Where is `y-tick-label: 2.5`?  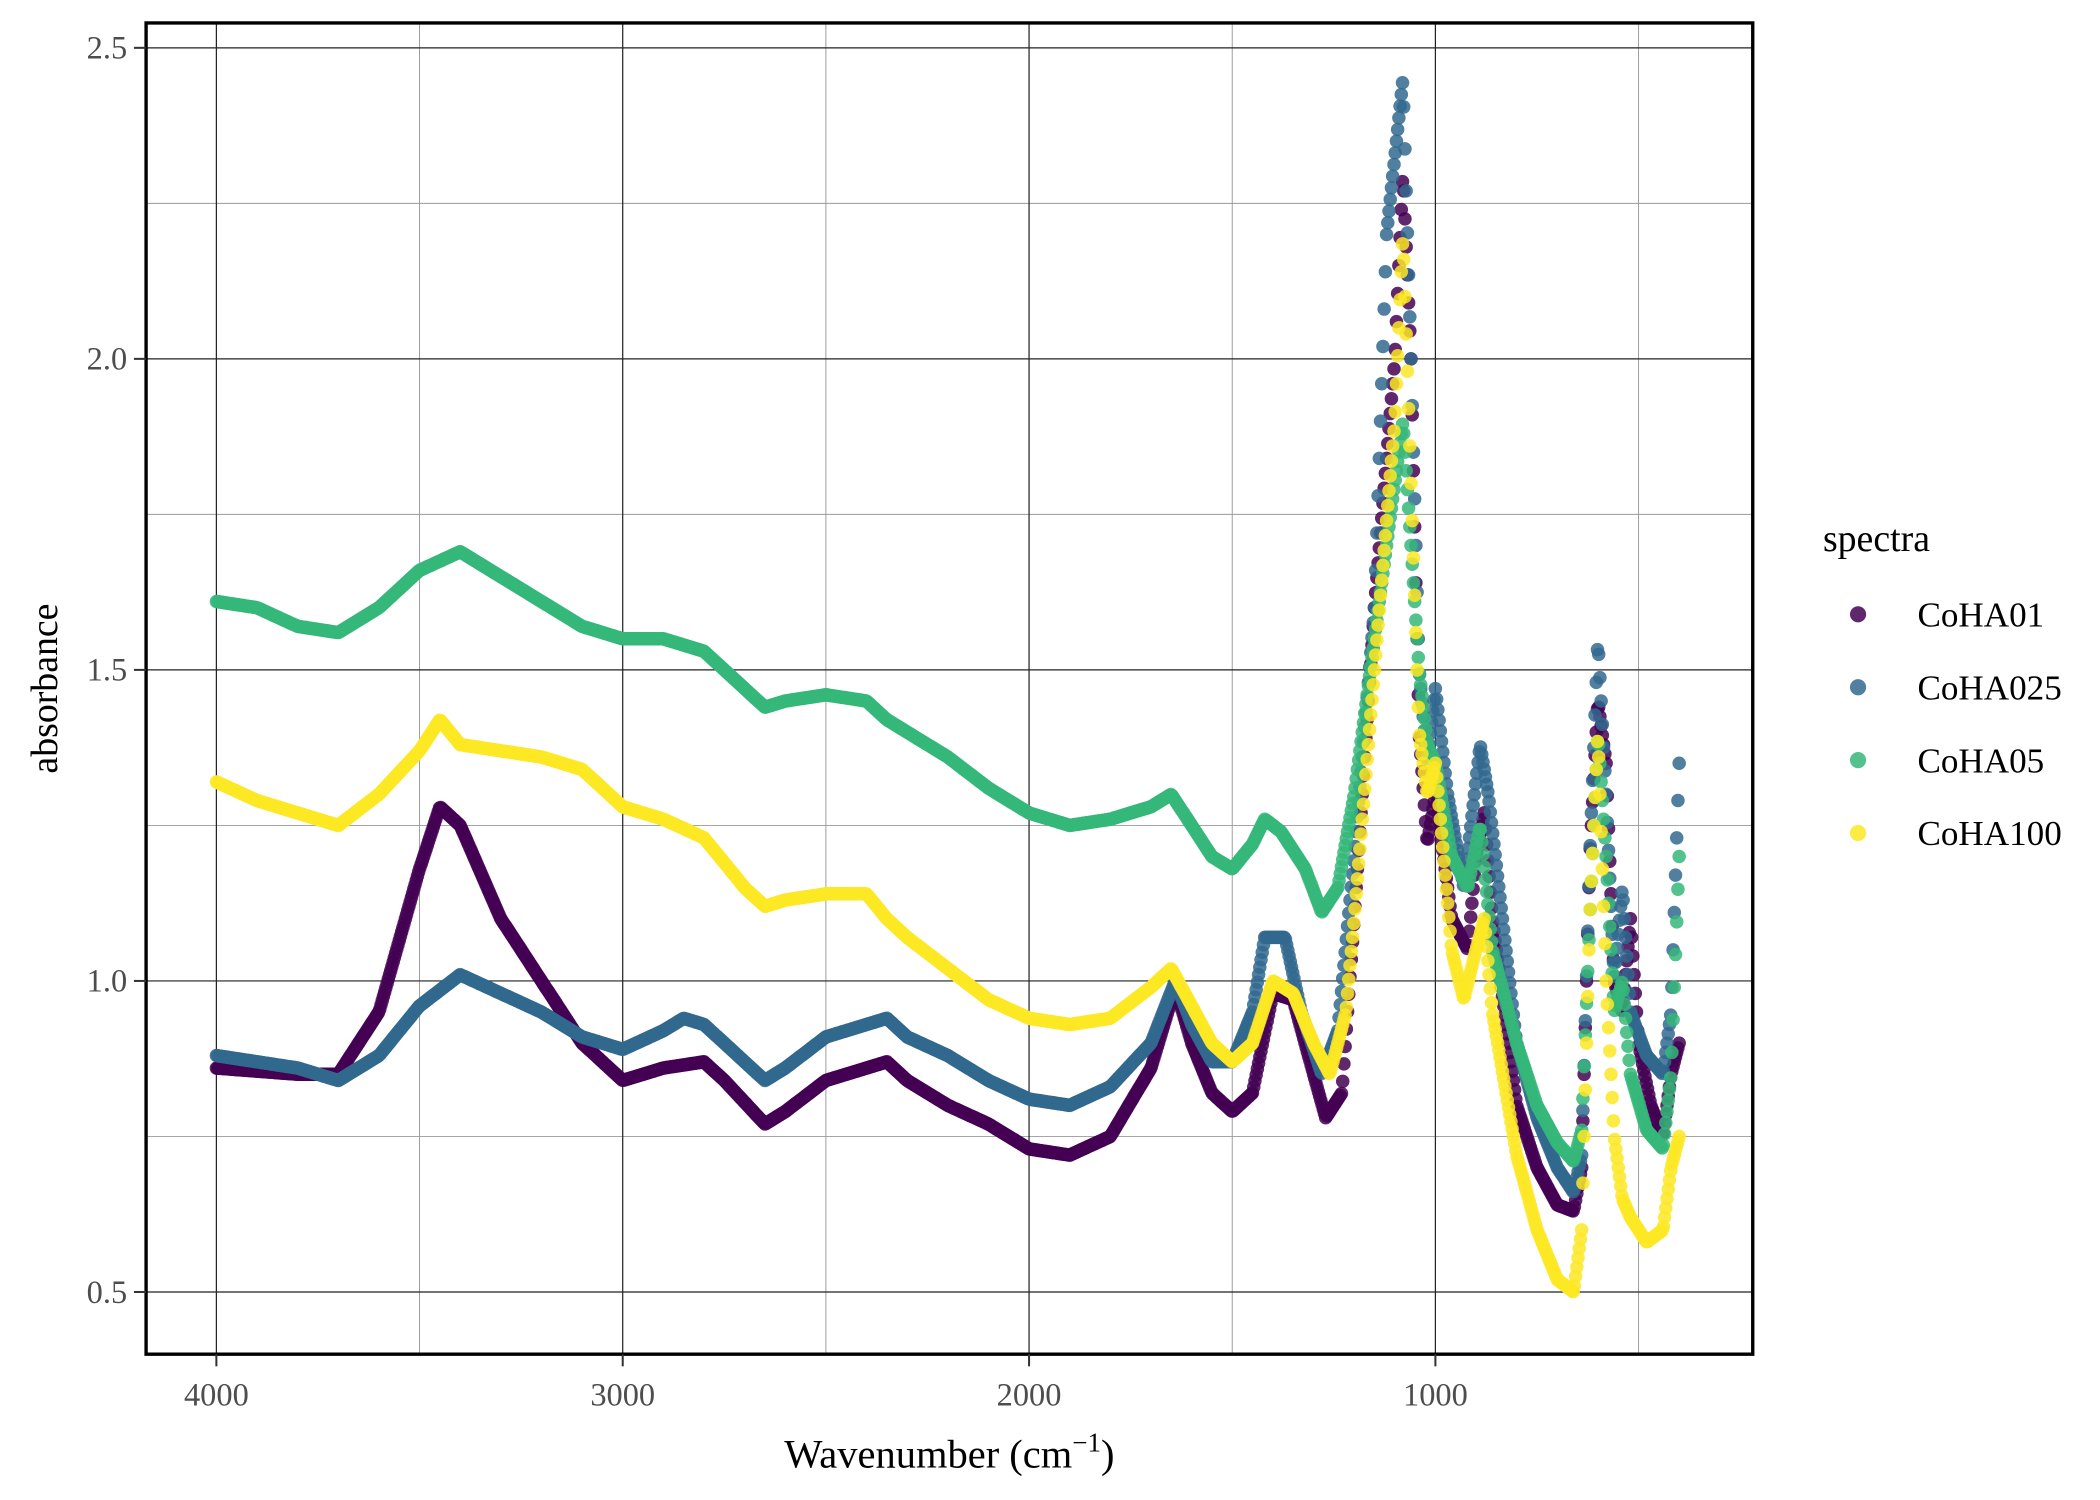
y-tick-label: 2.5 is located at coordinates (107, 49).